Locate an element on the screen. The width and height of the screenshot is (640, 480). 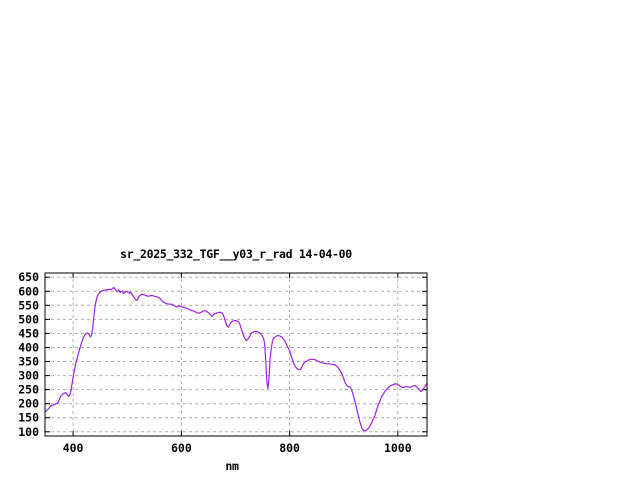
y-tick-label: 150 is located at coordinates (28, 418).